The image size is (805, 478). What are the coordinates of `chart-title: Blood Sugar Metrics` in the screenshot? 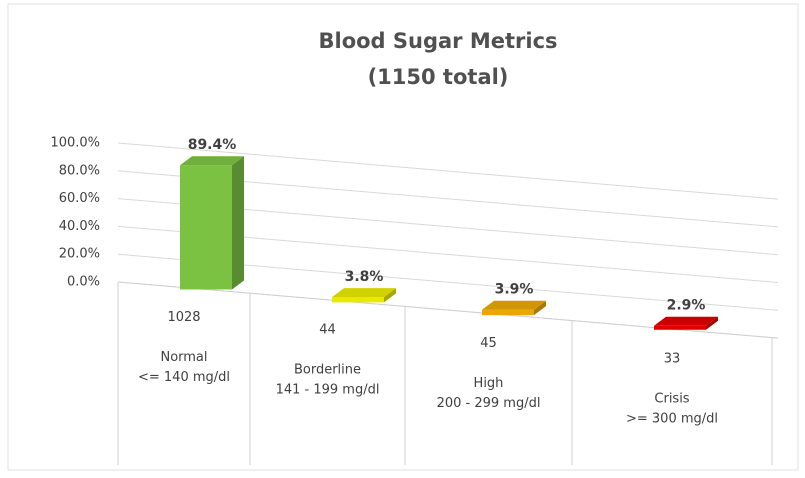 It's located at (437, 41).